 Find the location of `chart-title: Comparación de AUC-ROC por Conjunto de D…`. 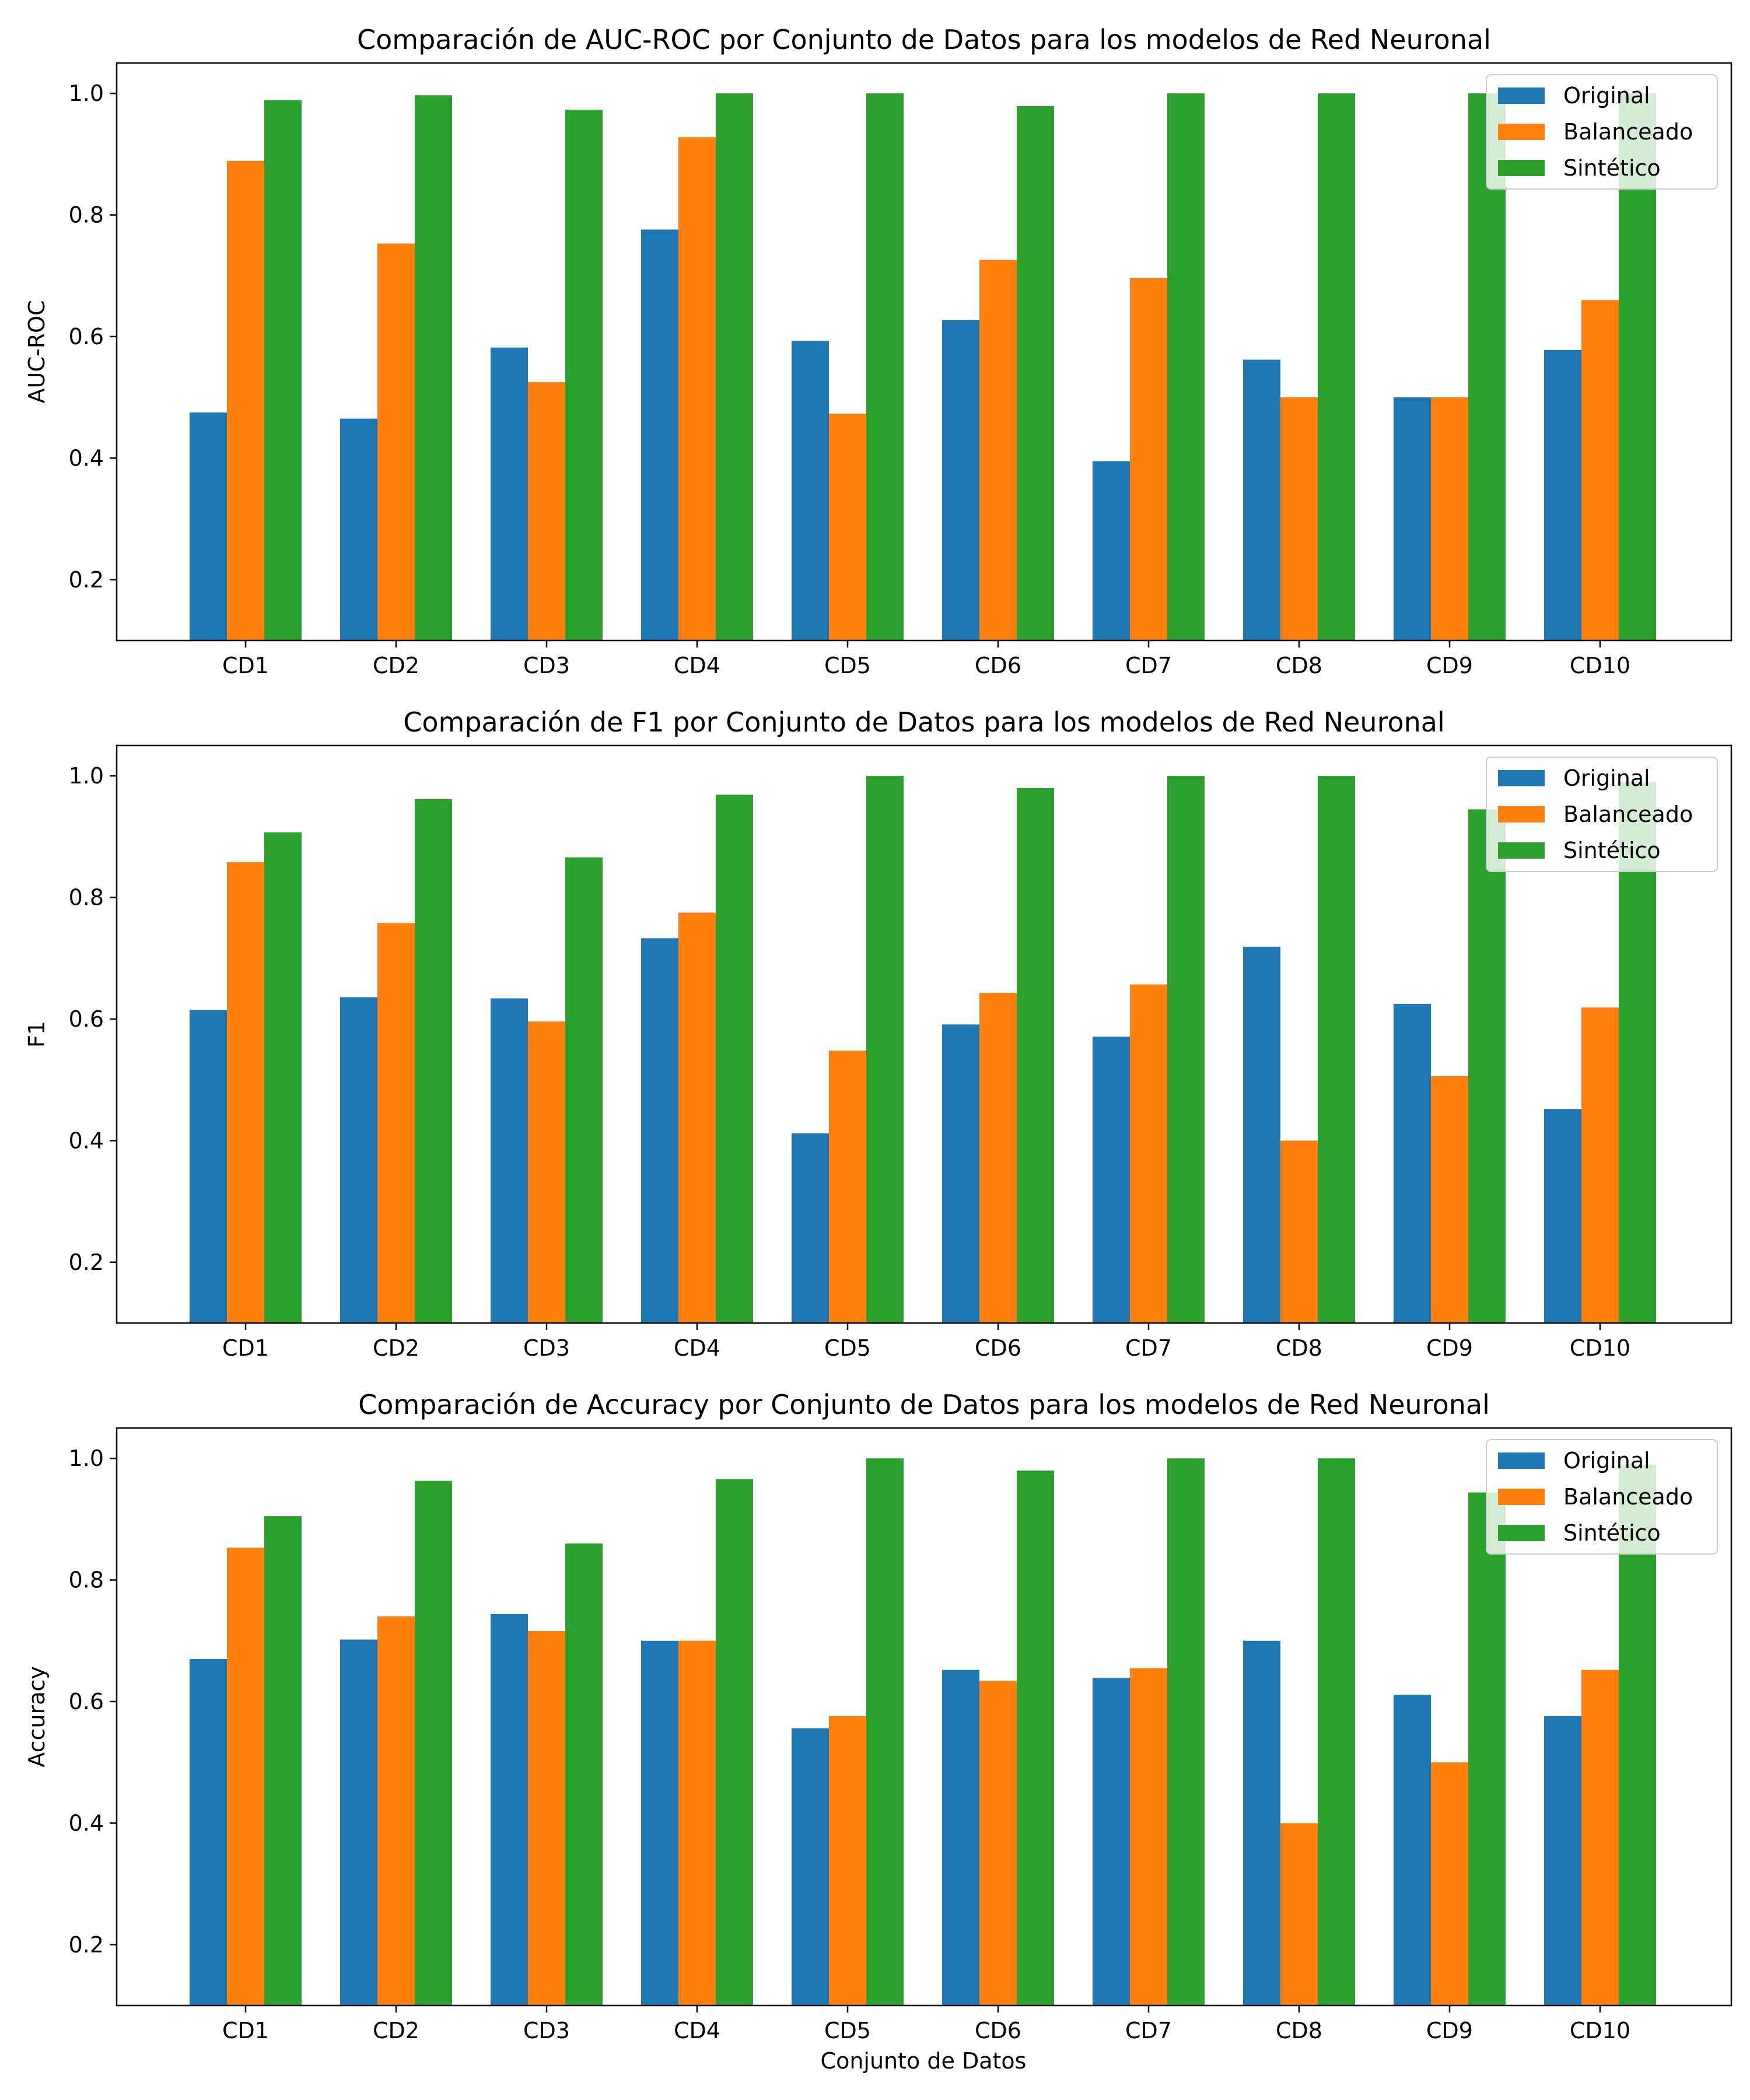

chart-title: Comparación de AUC-ROC por Conjunto de D… is located at coordinates (924, 39).